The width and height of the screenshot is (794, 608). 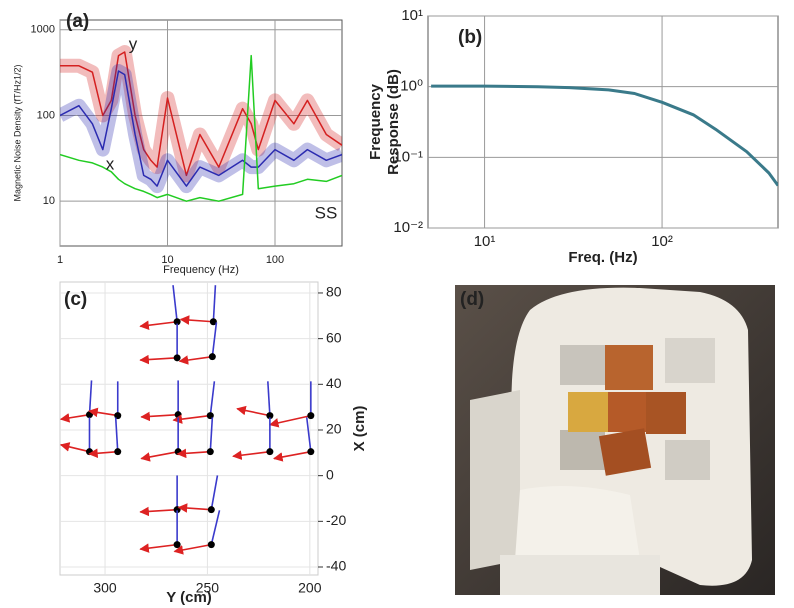 I want to click on y-tick-label: 100, so click(x=46, y=115).